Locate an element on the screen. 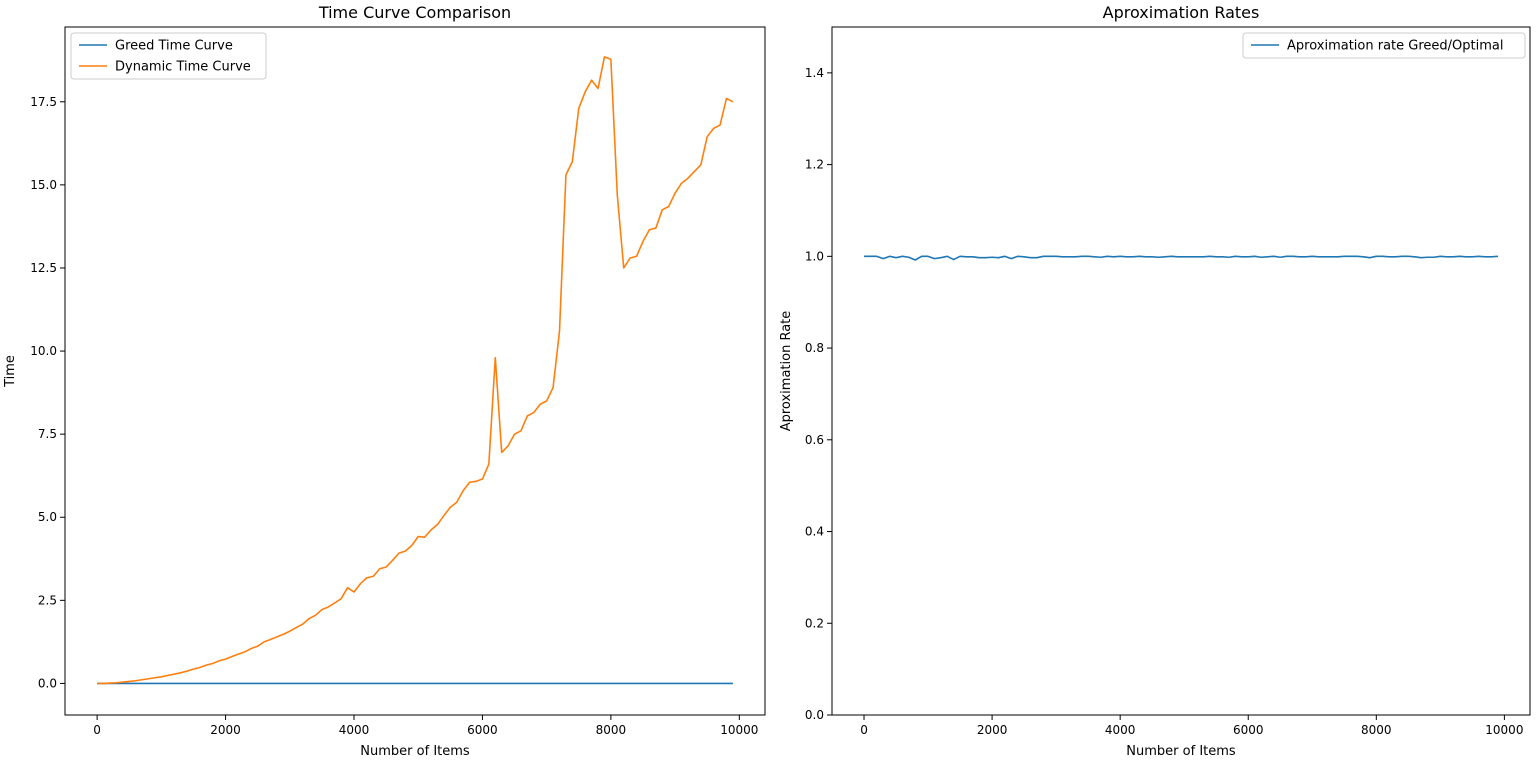 This screenshot has height=762, width=1536. y-tick-label: 0.6 is located at coordinates (814, 440).